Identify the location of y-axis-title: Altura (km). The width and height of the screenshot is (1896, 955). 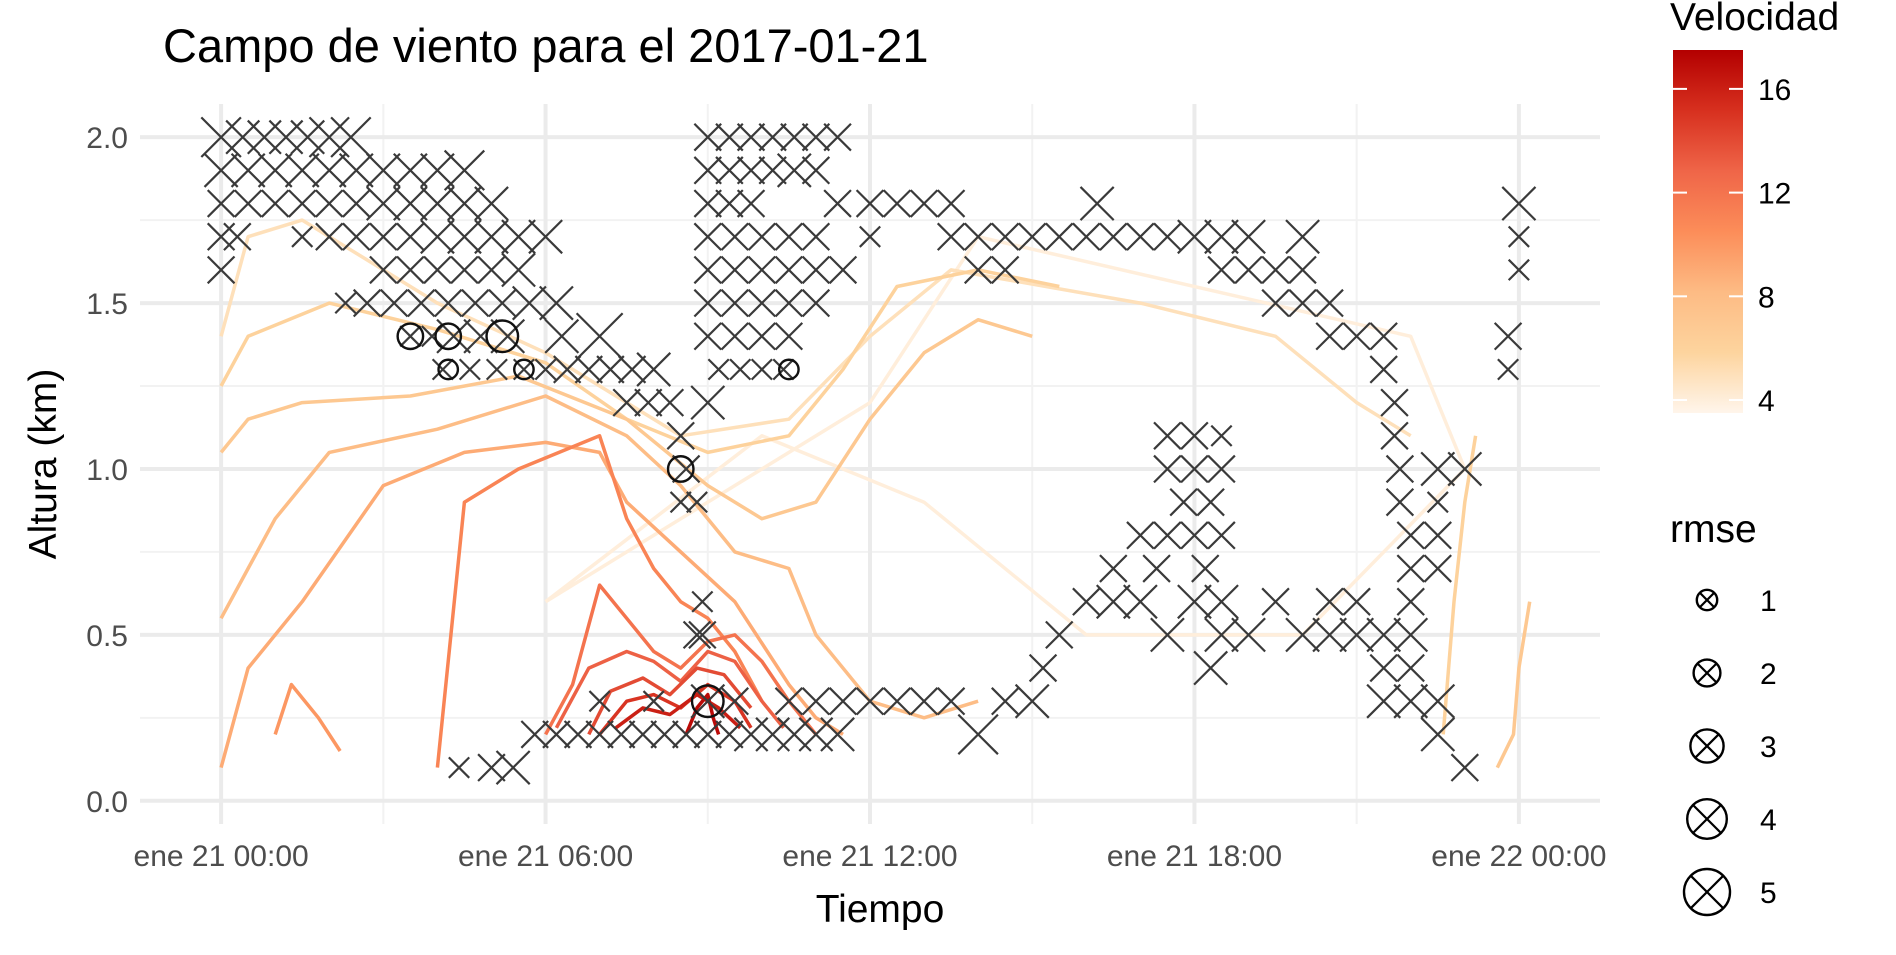
(43, 464).